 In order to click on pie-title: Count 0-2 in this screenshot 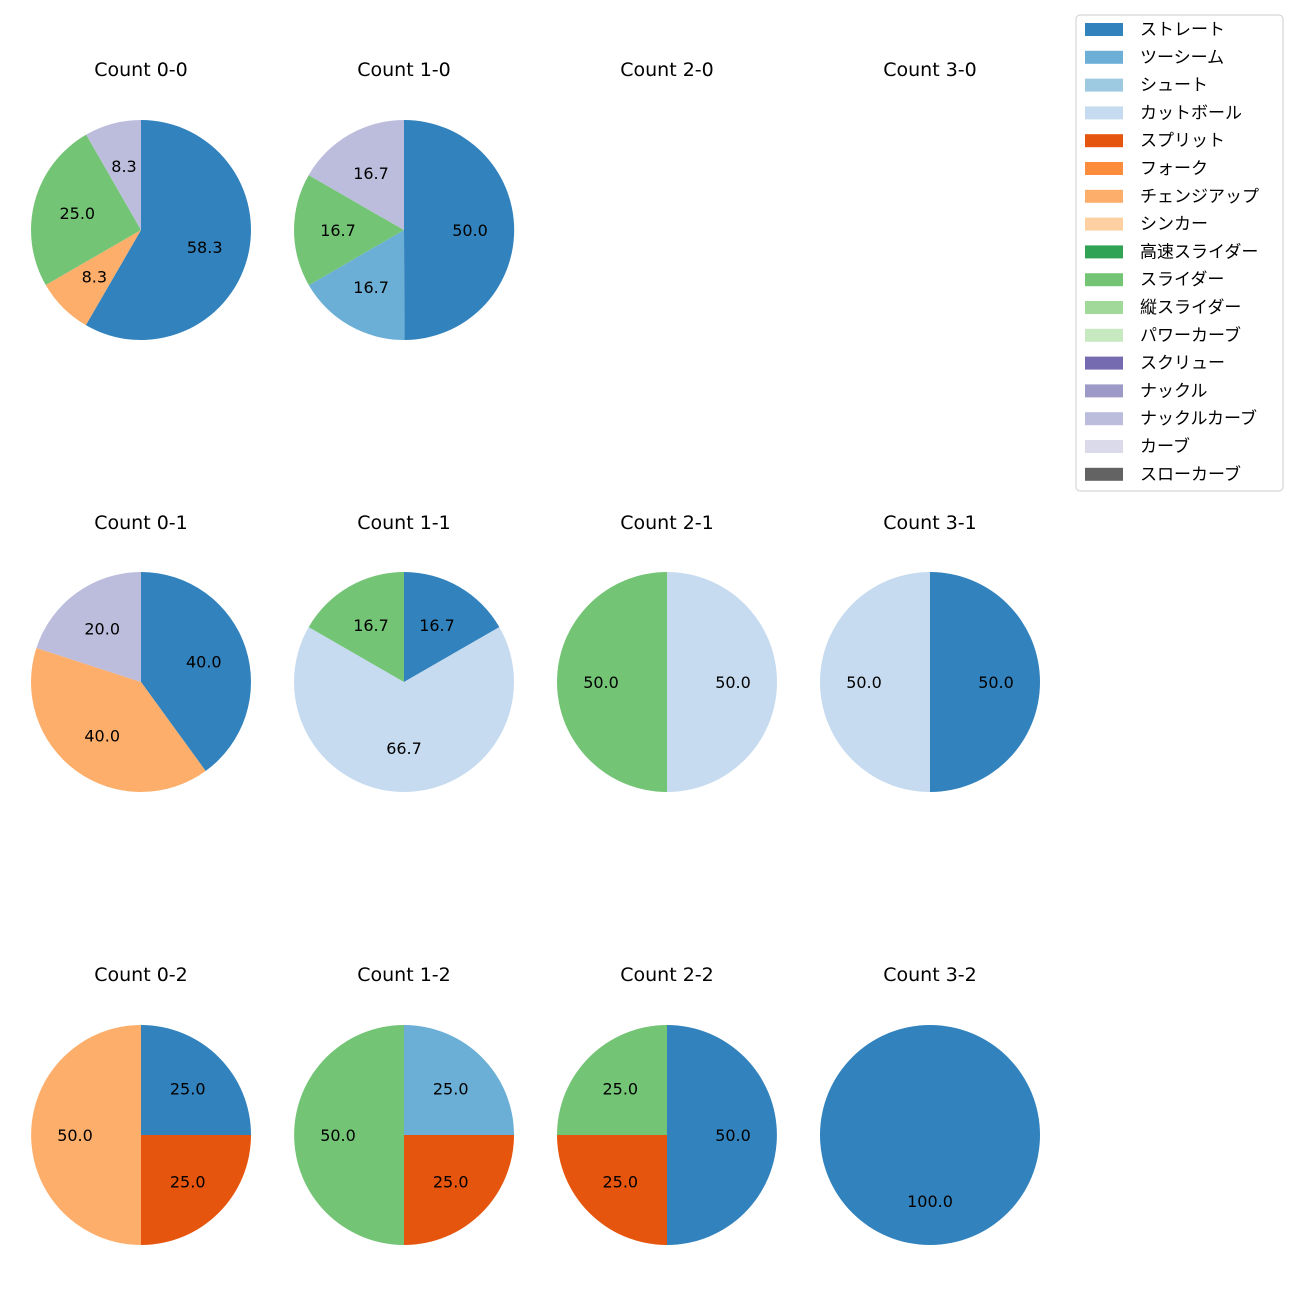, I will do `click(141, 975)`.